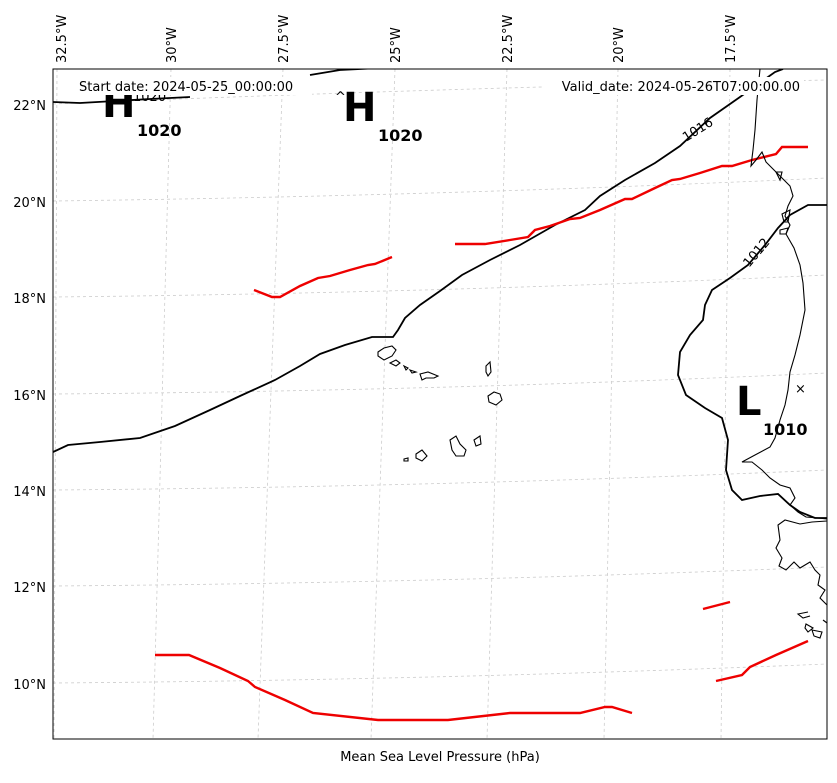 Image resolution: width=837 pixels, height=783 pixels. I want to click on island-sal, so click(488, 369).